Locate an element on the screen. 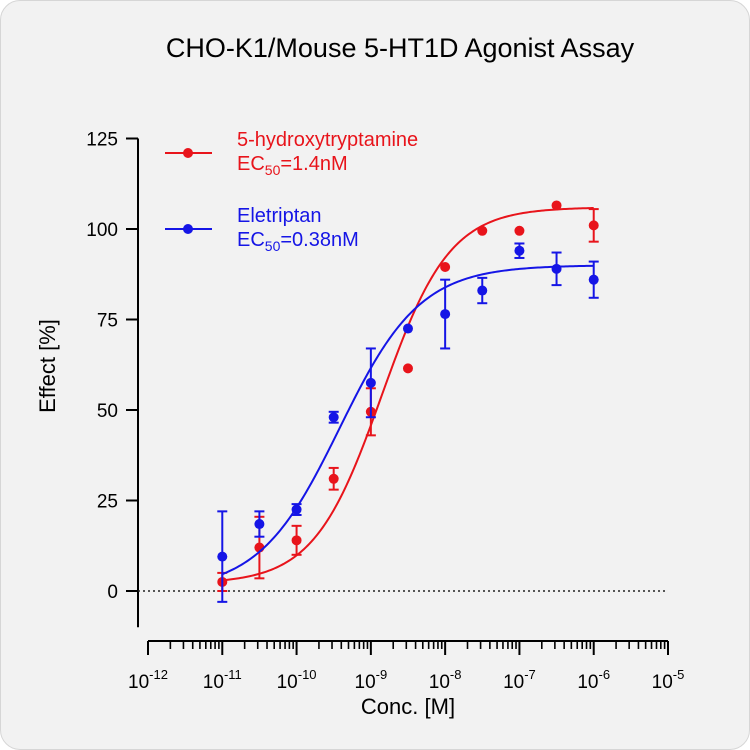 The image size is (750, 750). x-tick-label: 10⁻¹⁰ is located at coordinates (297, 680).